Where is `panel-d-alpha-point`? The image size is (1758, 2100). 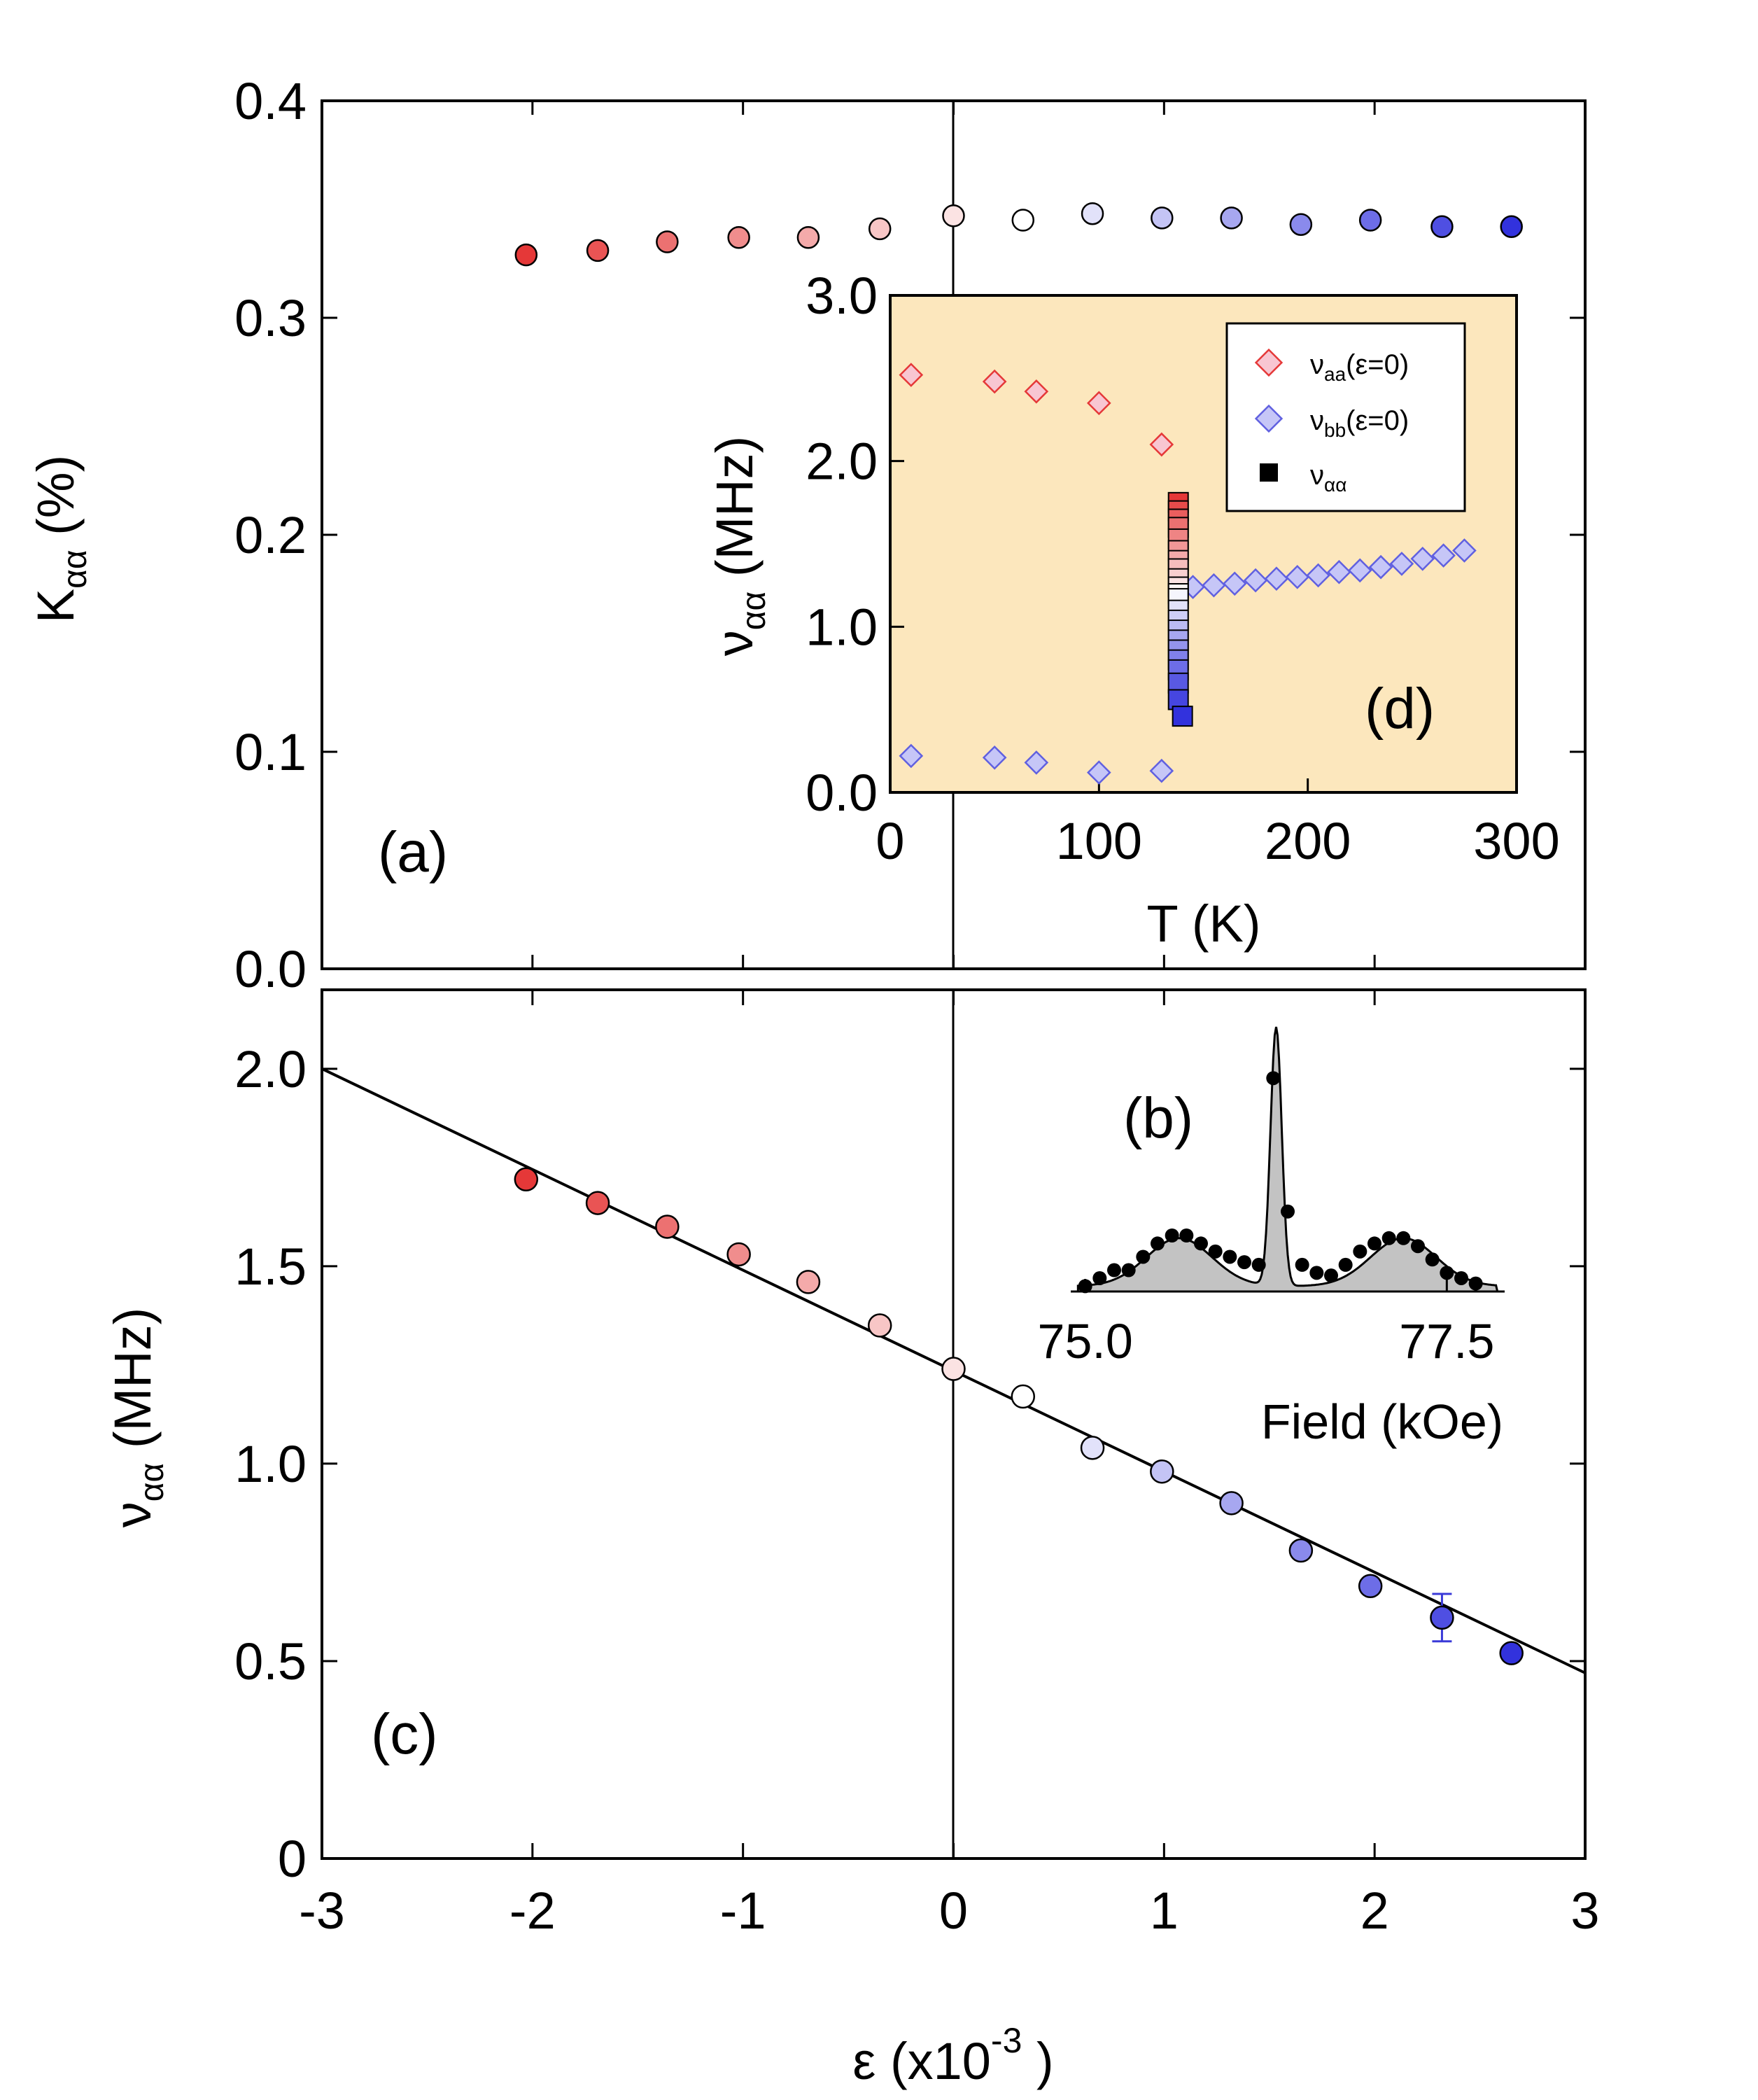 panel-d-alpha-point is located at coordinates (1183, 716).